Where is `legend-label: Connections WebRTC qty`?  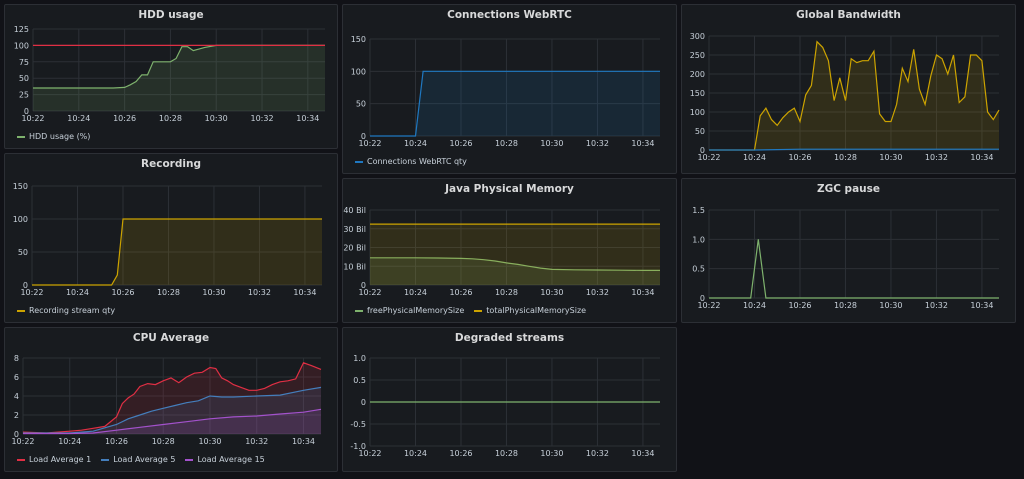 legend-label: Connections WebRTC qty is located at coordinates (417, 161).